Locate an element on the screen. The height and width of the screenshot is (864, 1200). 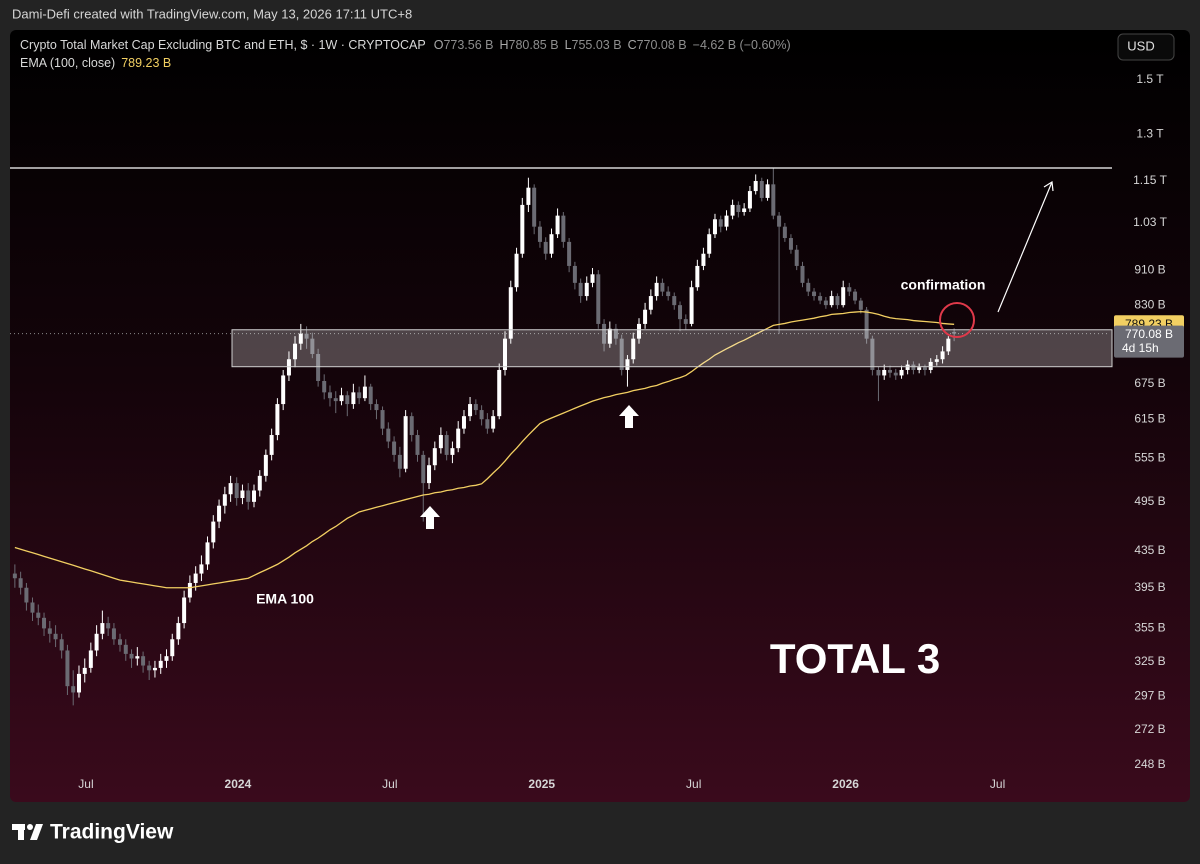
y-tick-label: 248 B is located at coordinates (1149, 764).